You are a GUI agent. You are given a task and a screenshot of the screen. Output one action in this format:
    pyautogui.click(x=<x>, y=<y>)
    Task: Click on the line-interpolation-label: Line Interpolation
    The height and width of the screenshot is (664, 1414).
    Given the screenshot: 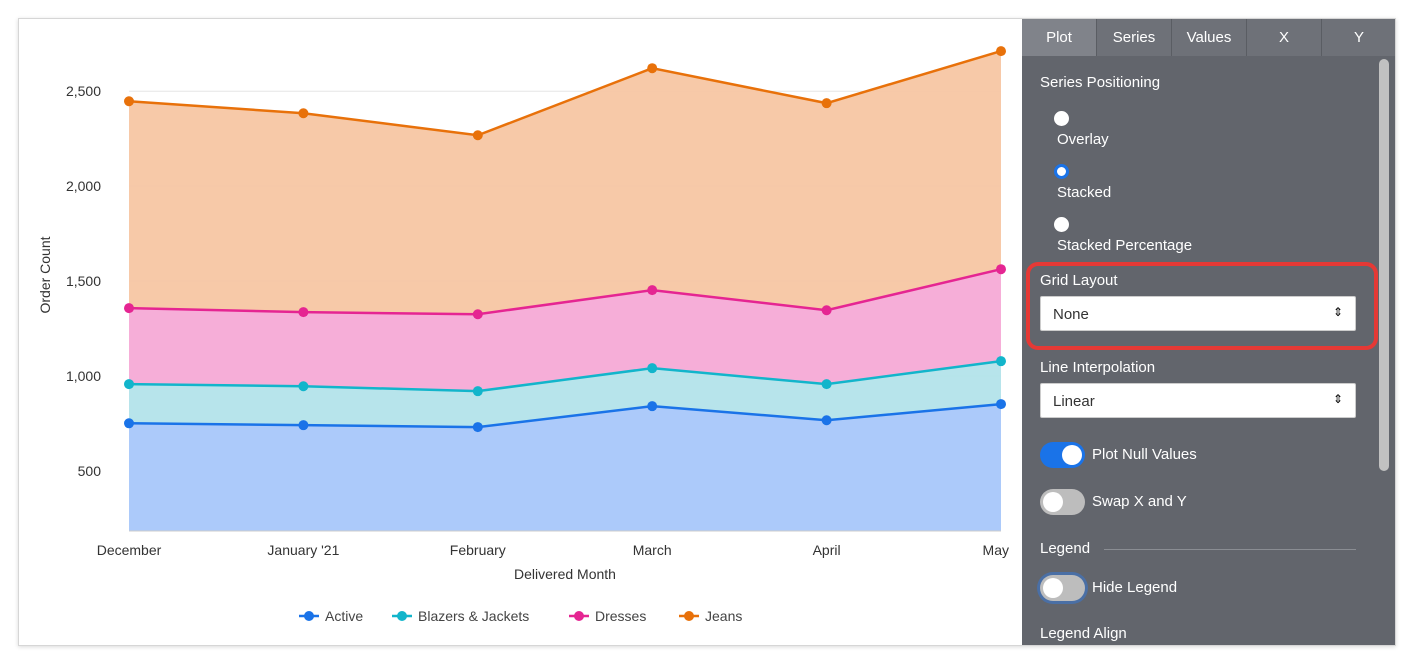 What is the action you would take?
    pyautogui.click(x=1098, y=367)
    